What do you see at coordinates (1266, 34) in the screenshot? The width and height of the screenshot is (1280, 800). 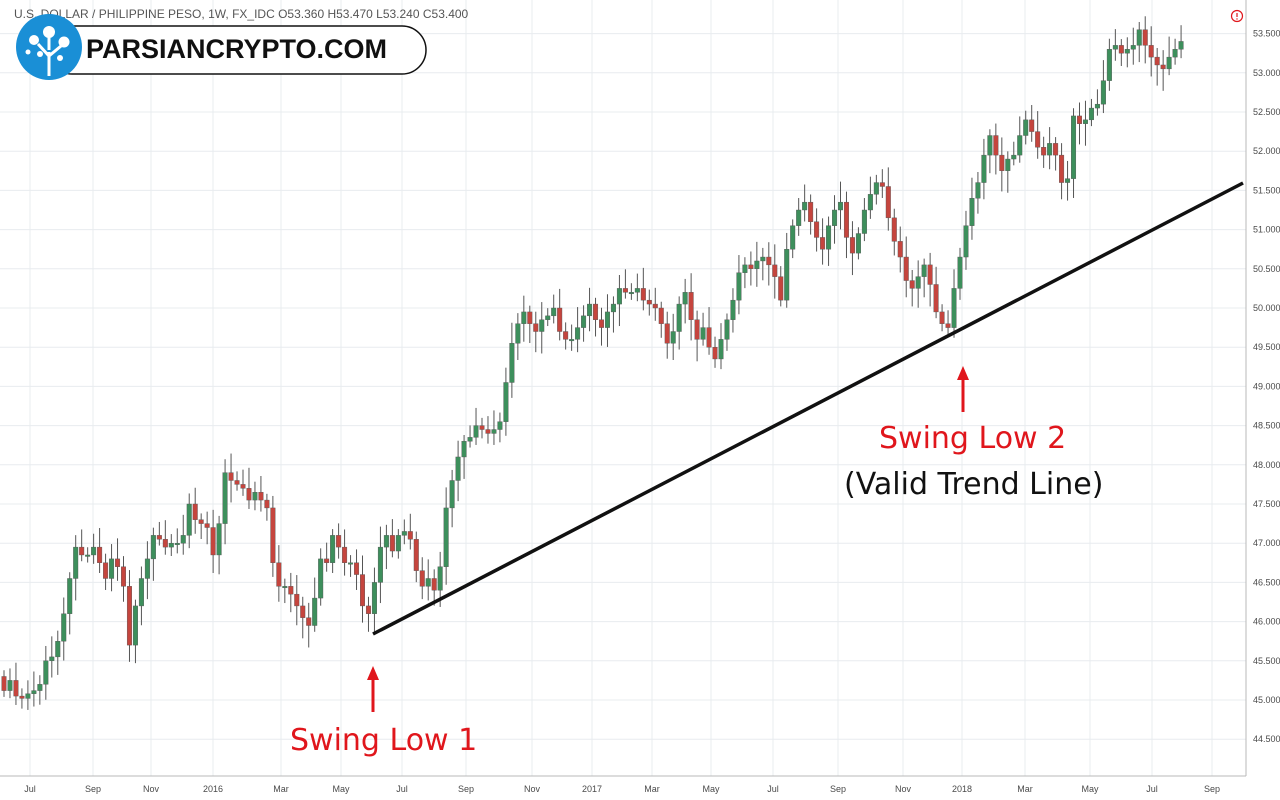 I see `y-tick-label: 53.500` at bounding box center [1266, 34].